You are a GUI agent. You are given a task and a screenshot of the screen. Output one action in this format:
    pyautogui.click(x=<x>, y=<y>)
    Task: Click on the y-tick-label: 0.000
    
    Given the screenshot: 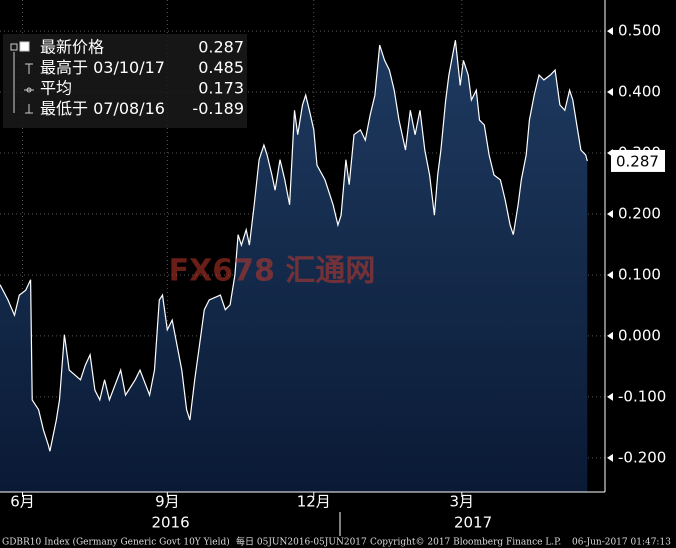 What is the action you would take?
    pyautogui.click(x=639, y=335)
    